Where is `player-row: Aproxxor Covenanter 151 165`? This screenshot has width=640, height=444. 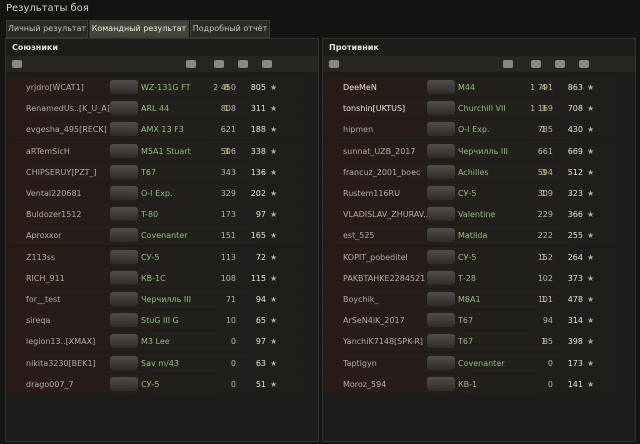
player-row: Aproxxor Covenanter 151 165 is located at coordinates (162, 235).